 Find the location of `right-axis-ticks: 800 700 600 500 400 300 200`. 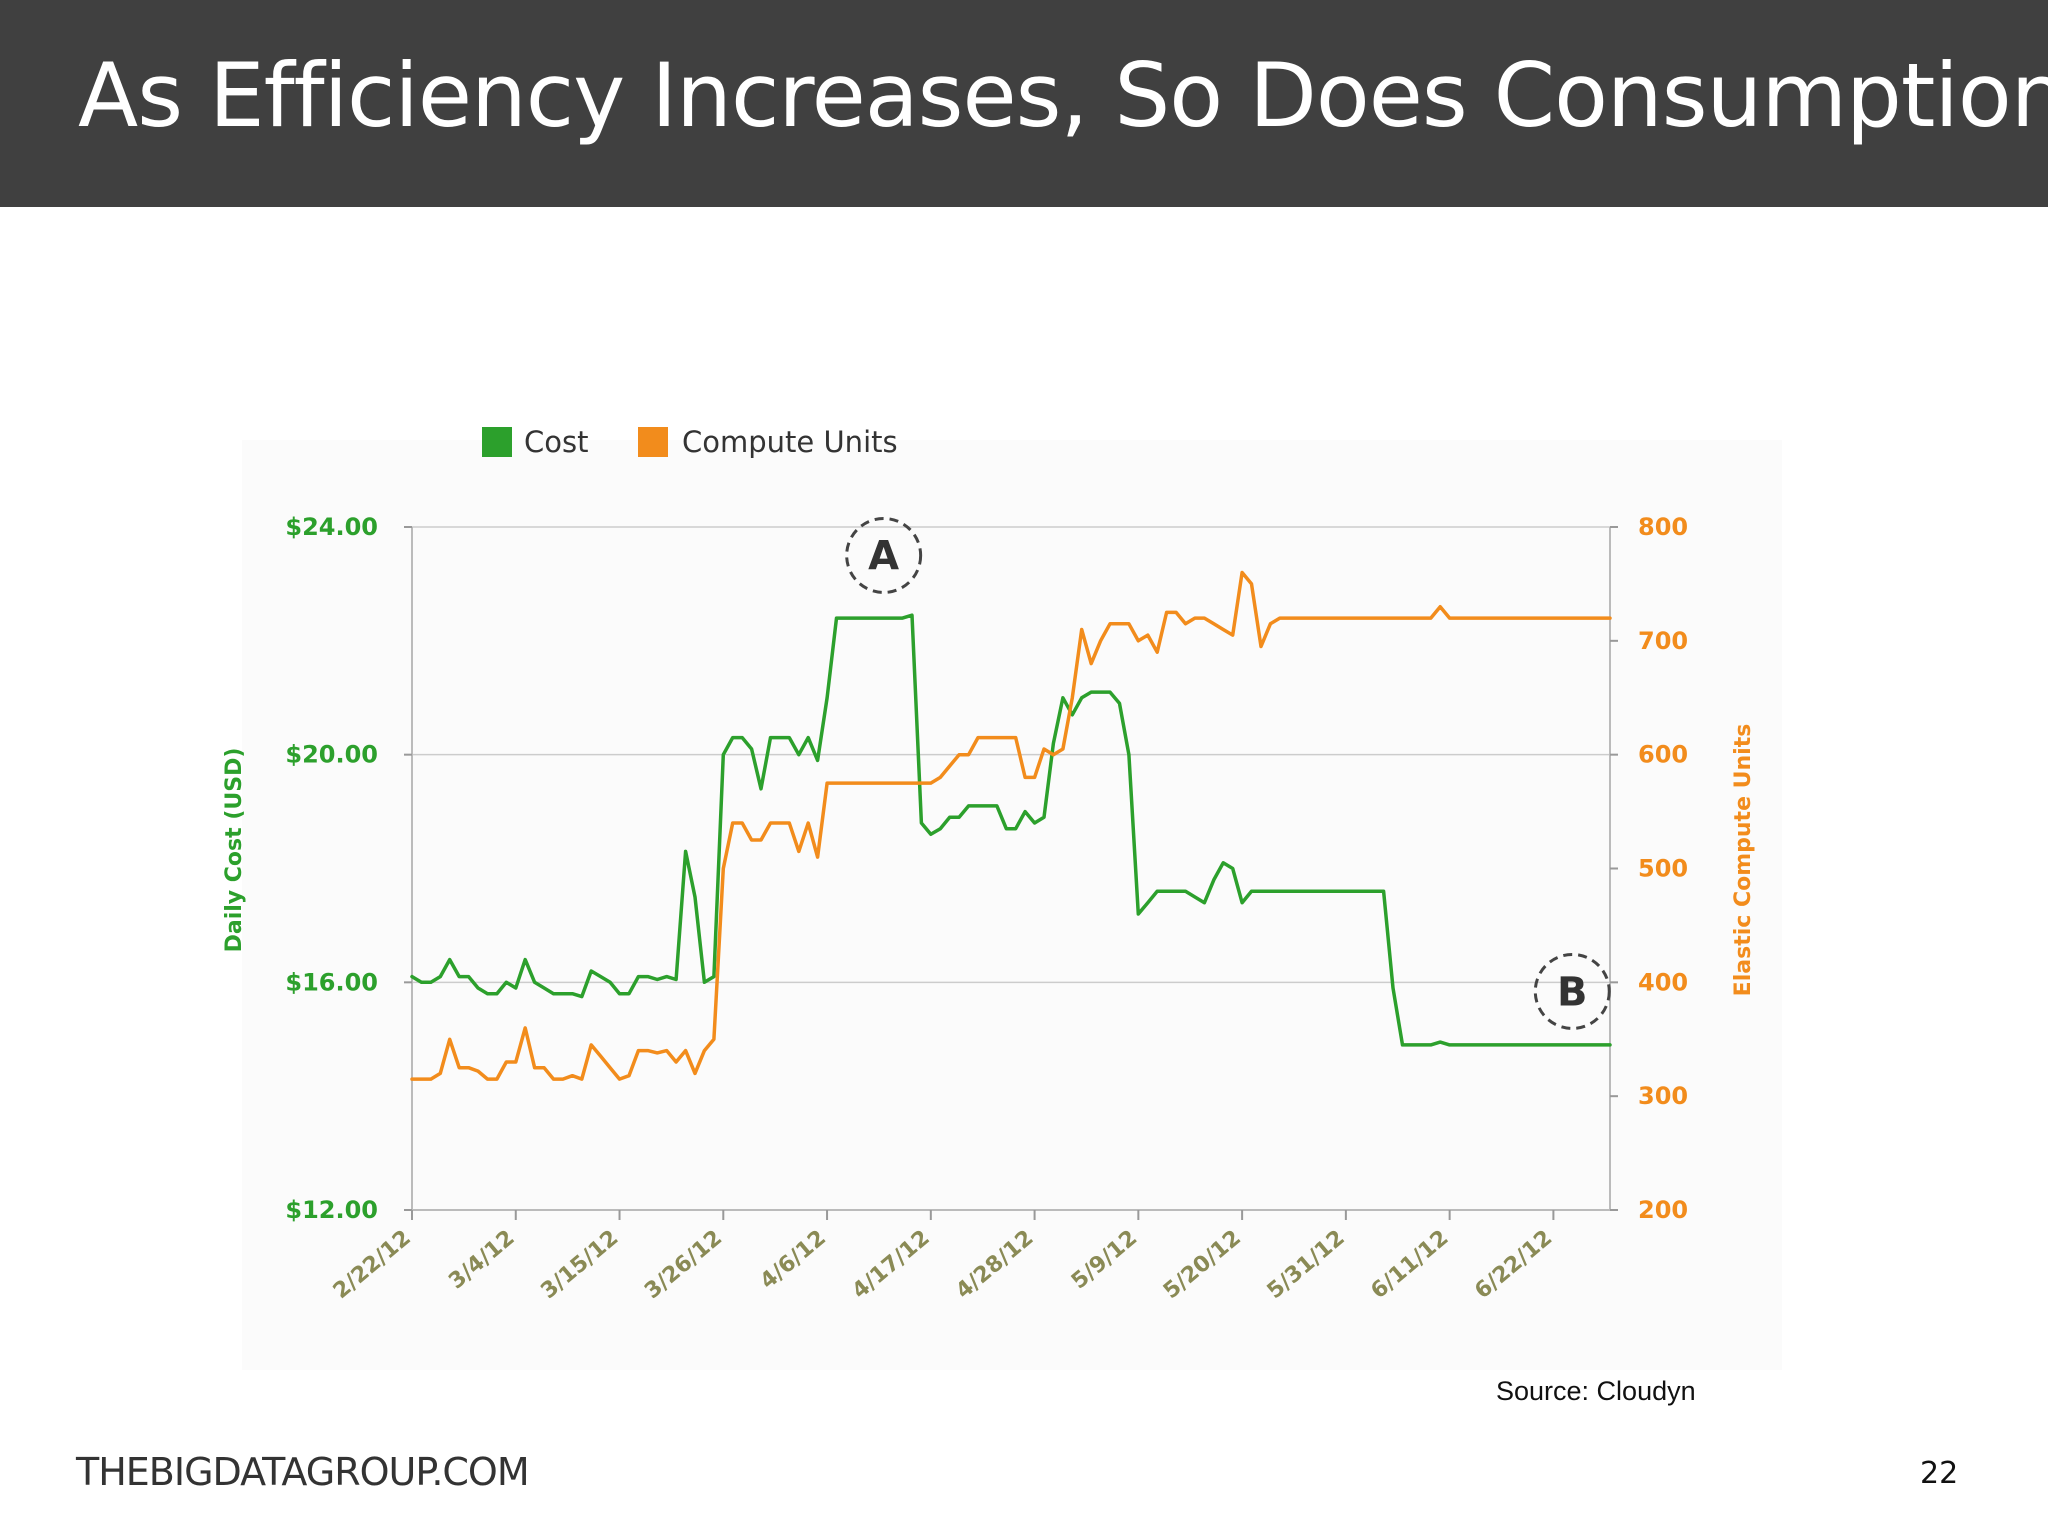

right-axis-ticks: 800 700 600 500 400 300 200 is located at coordinates (1649, 868).